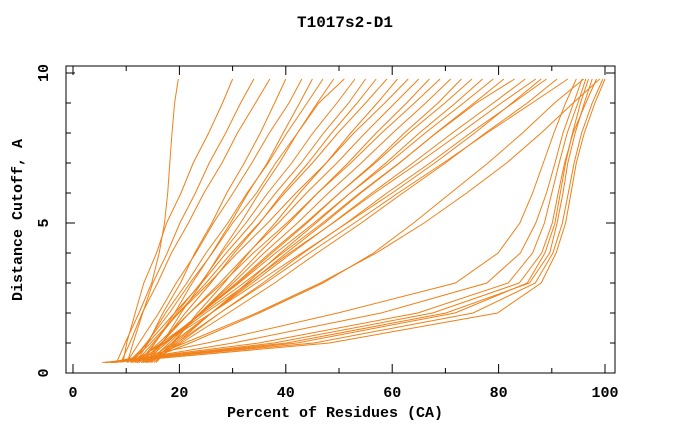 This screenshot has height=440, width=680. I want to click on y-axis-label: Distance Cutoff, A, so click(18, 220).